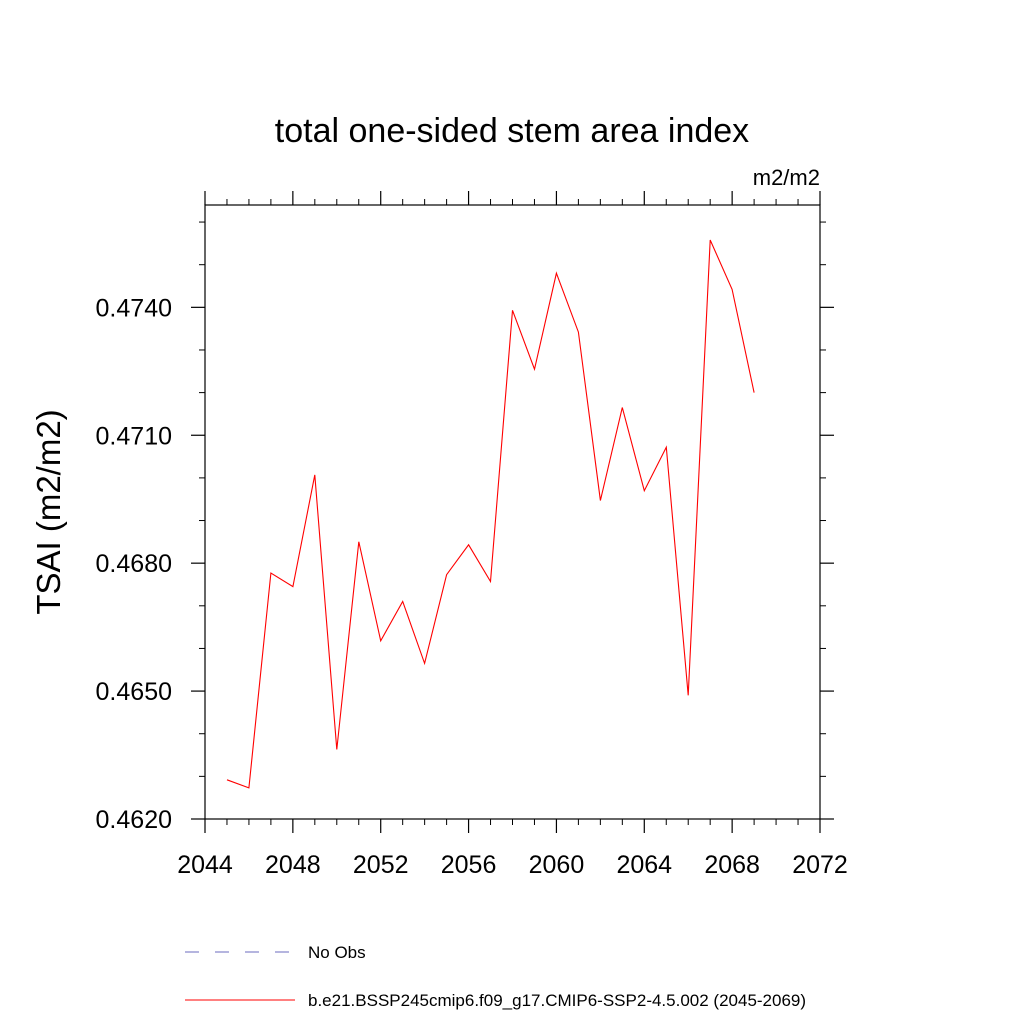  What do you see at coordinates (134, 564) in the screenshot?
I see `y-tick-label: 0.4680` at bounding box center [134, 564].